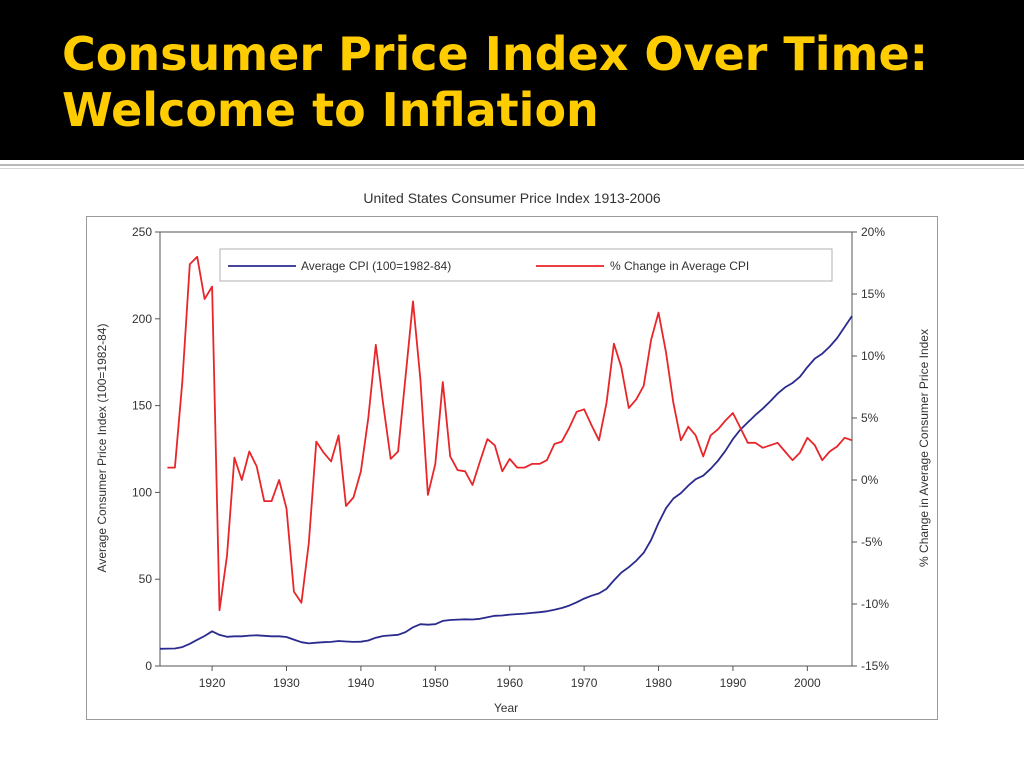 The image size is (1024, 768). I want to click on legend-box, so click(526, 265).